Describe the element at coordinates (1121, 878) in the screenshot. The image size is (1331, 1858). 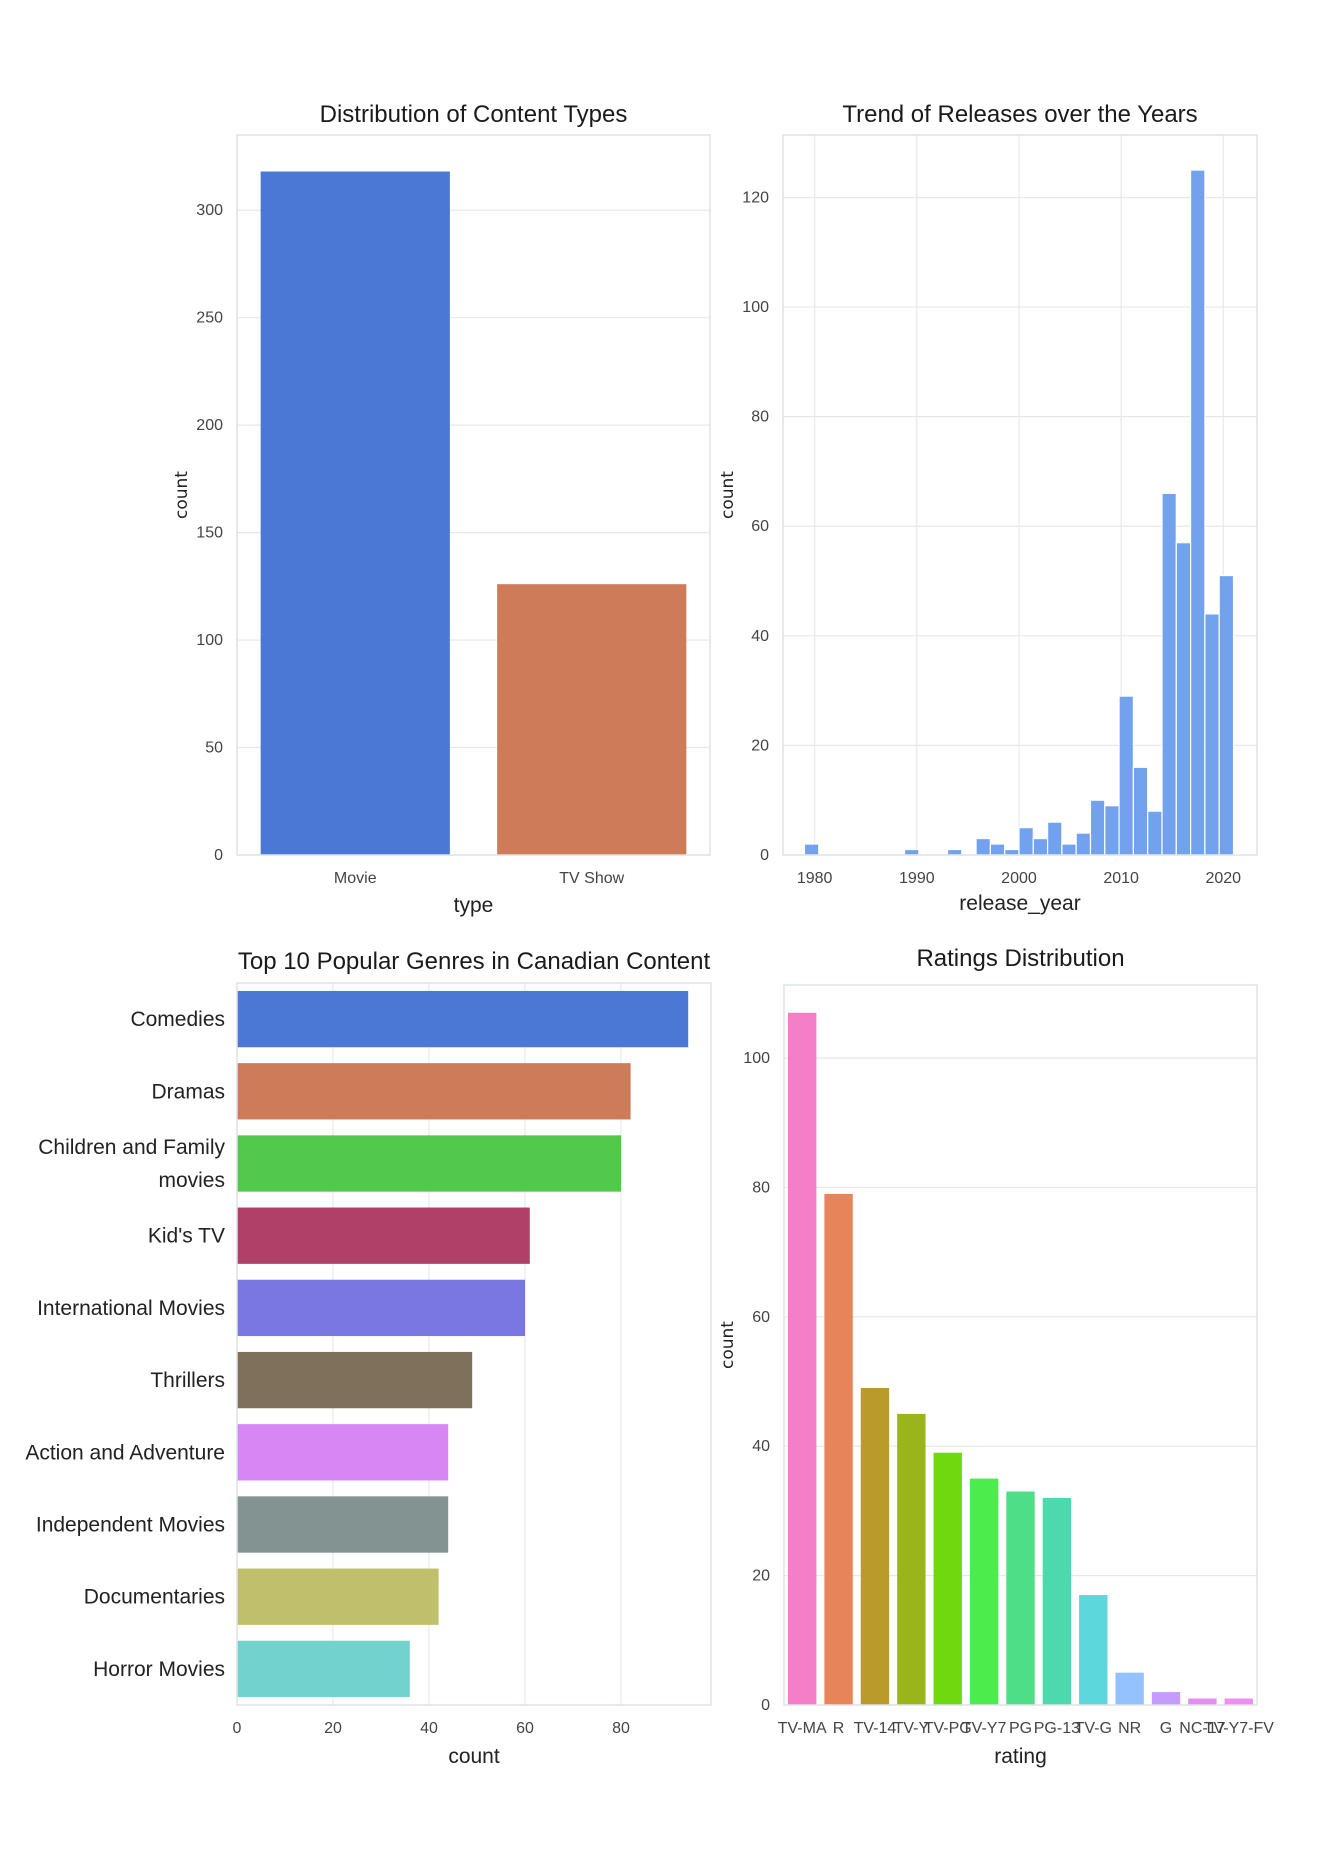
I see `x-tick-label: 2010` at that location.